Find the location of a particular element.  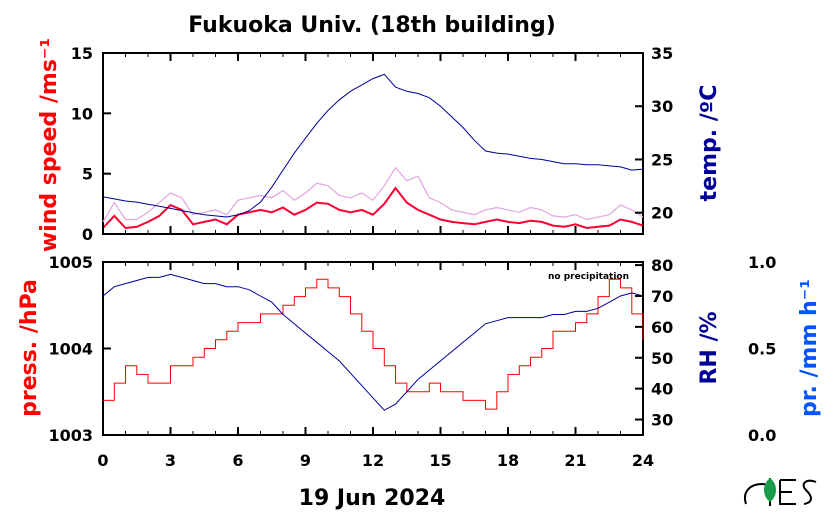

series-wind-speed is located at coordinates (373, 208).